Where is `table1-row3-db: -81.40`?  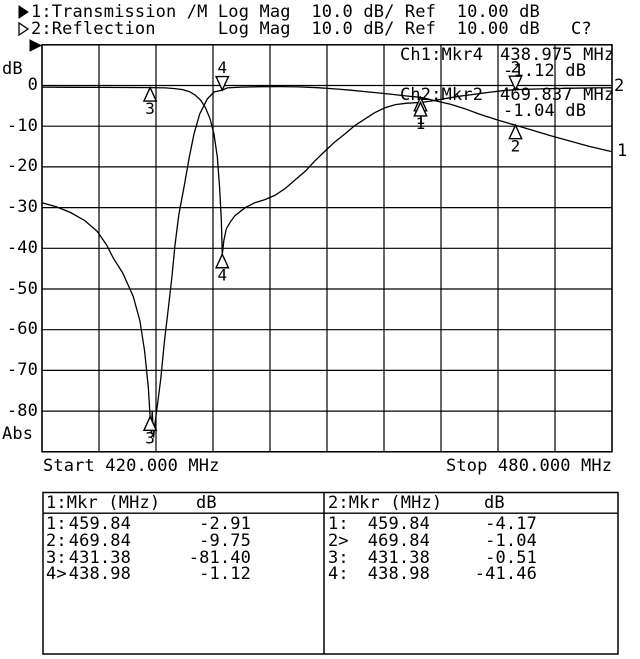
table1-row3-db: -81.40 is located at coordinates (219, 557).